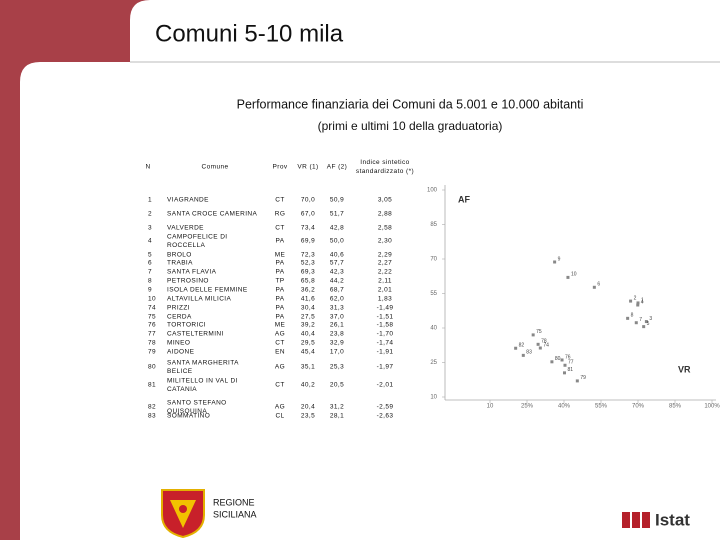 The image size is (720, 540). I want to click on table-cell: 50,9, so click(337, 200).